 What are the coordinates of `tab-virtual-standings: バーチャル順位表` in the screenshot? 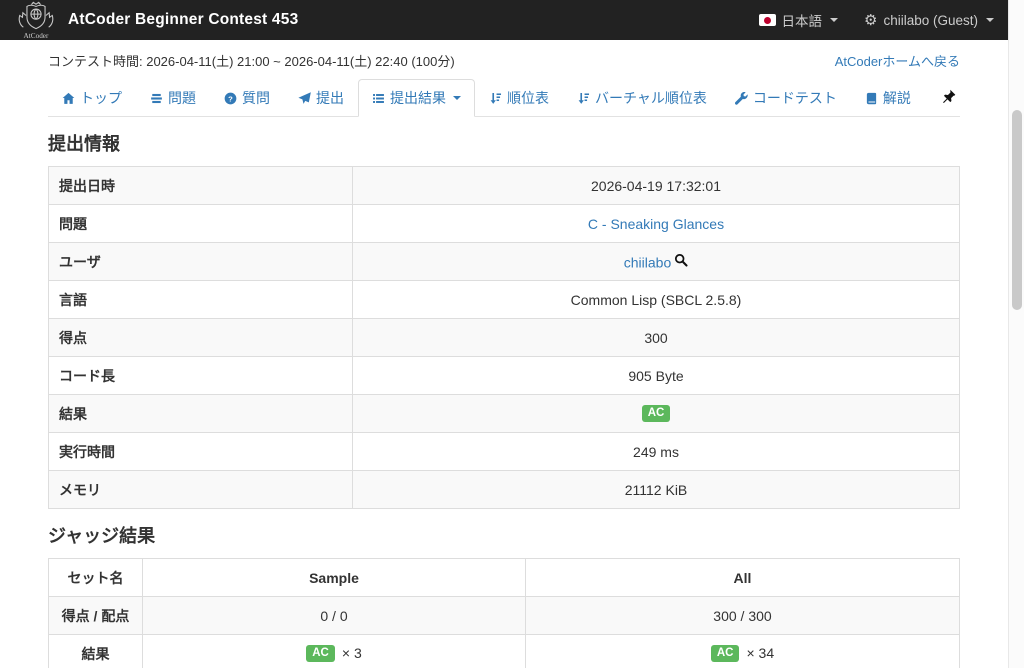 It's located at (642, 98).